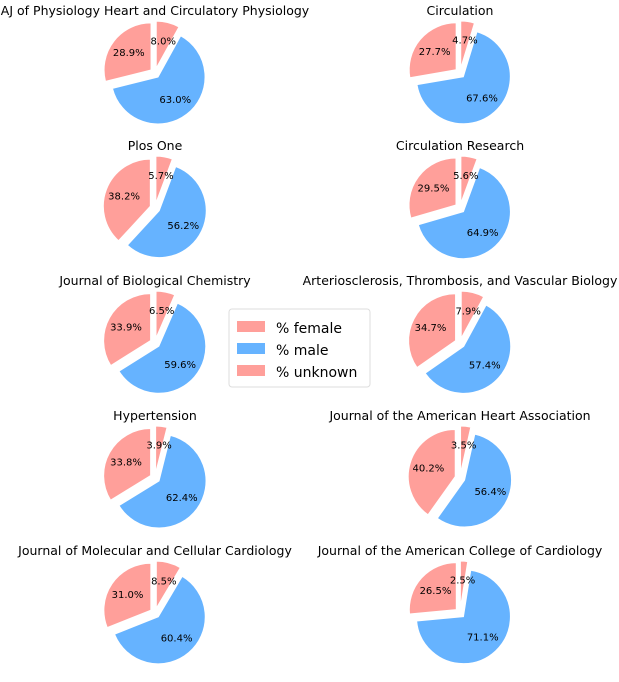 This screenshot has height=682, width=619. I want to click on legend: % female % male % unknown, so click(299, 348).